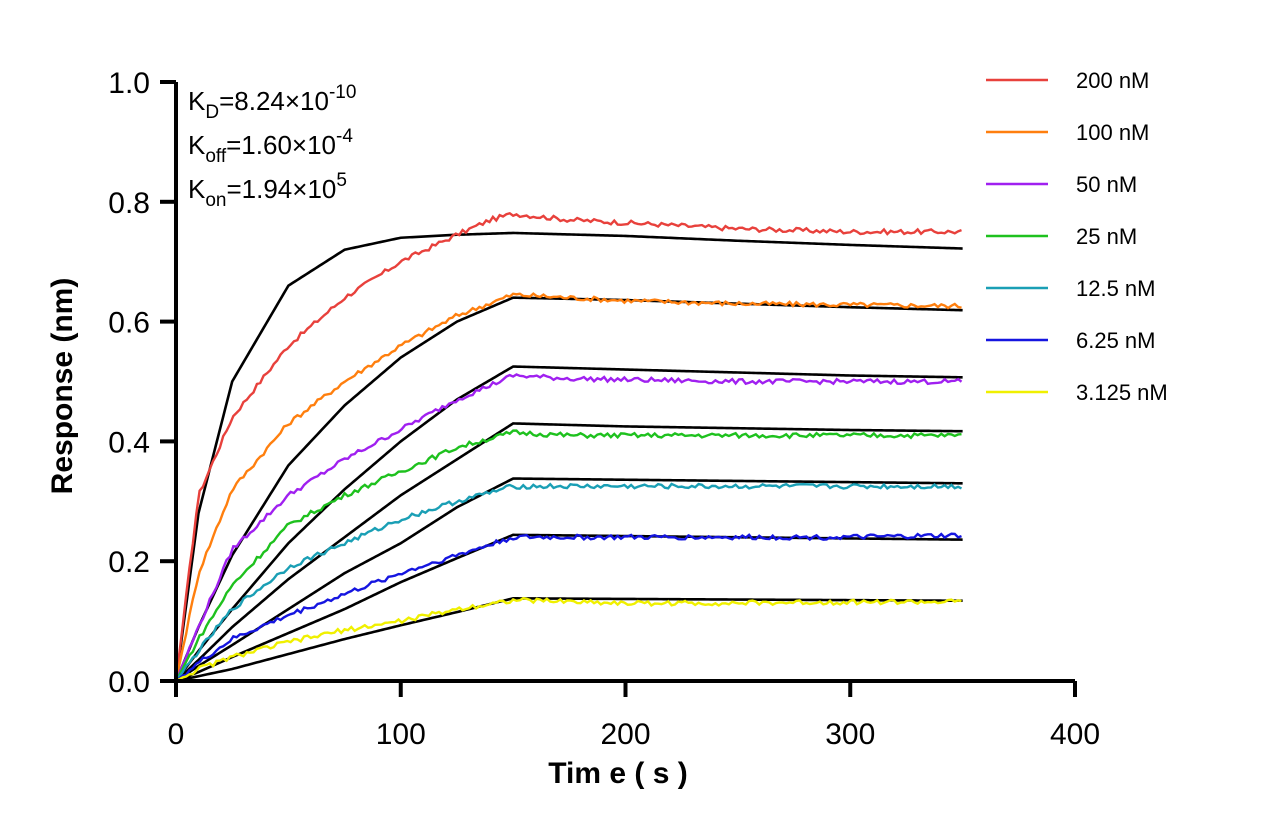 The width and height of the screenshot is (1286, 834). What do you see at coordinates (272, 102) in the screenshot?
I see `kinetic-constant: KD=8.24×10-10` at bounding box center [272, 102].